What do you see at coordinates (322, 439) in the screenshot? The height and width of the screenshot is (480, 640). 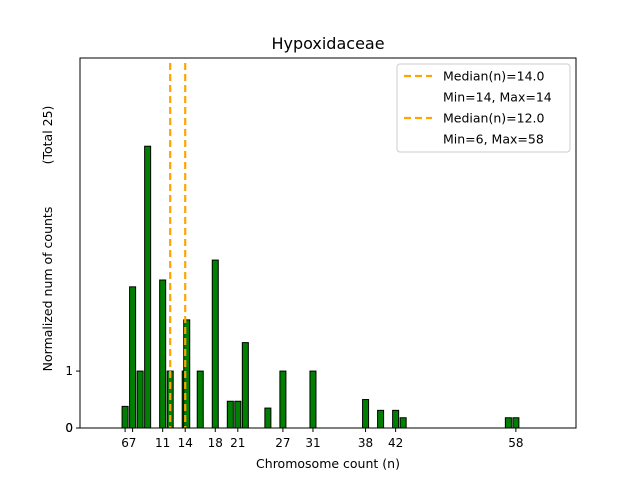 I see `x-axis-ticks: 6 7 11 14 18 21 27 31 38 42 58` at bounding box center [322, 439].